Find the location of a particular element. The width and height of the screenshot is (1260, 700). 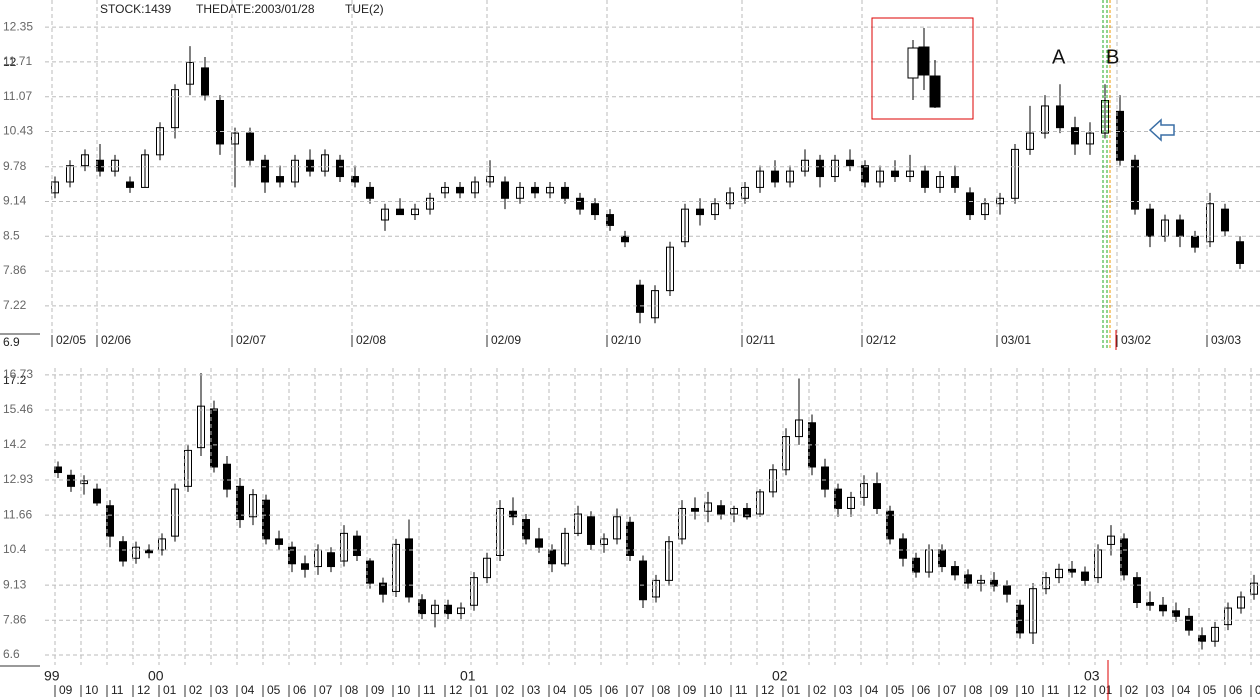

y-tick-label: 9.13 is located at coordinates (15, 584).